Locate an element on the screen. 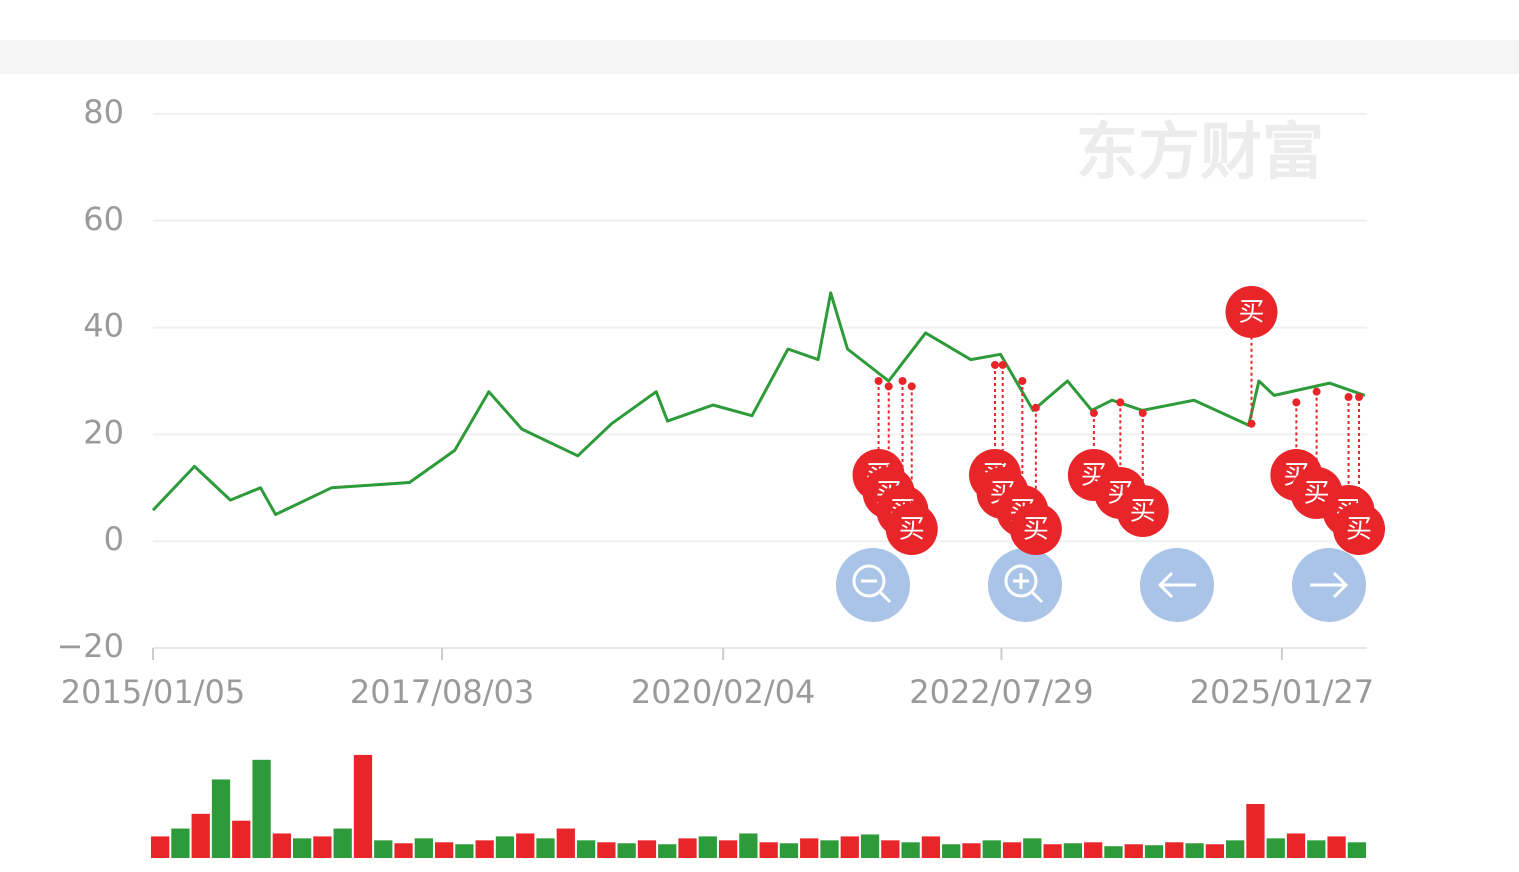 This screenshot has height=872, width=1519. x-tick-label: 2022/07/29 is located at coordinates (1001, 692).